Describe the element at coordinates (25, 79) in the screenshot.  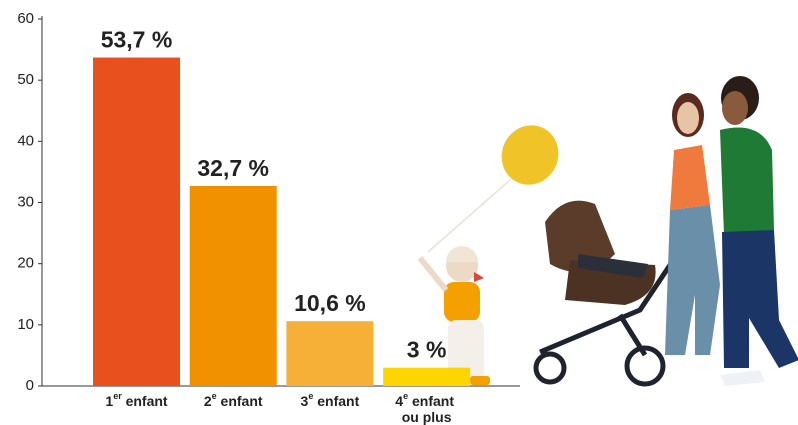
I see `y-tick-label: 50` at that location.